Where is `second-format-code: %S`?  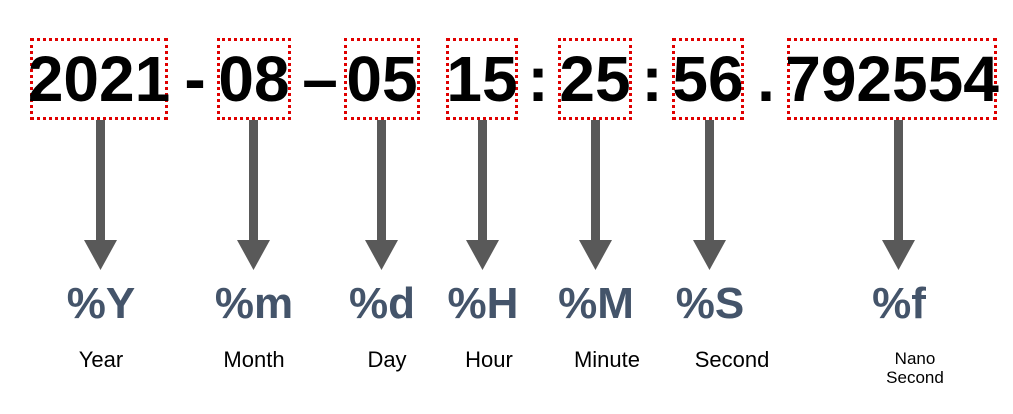
second-format-code: %S is located at coordinates (710, 303).